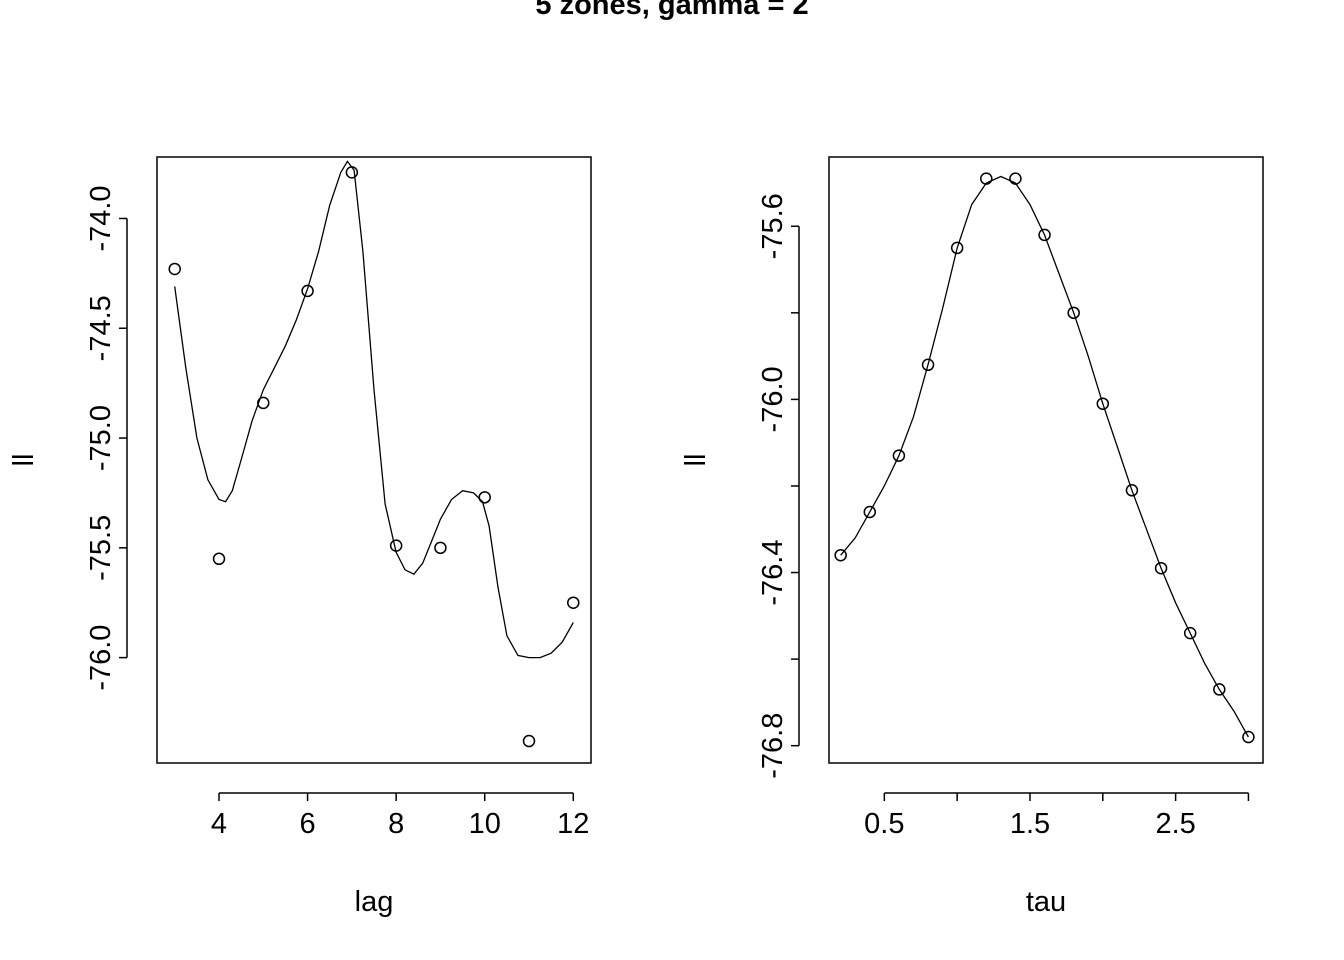 The image size is (1344, 960). I want to click on lag-y-axis-label: ll, so click(24, 460).